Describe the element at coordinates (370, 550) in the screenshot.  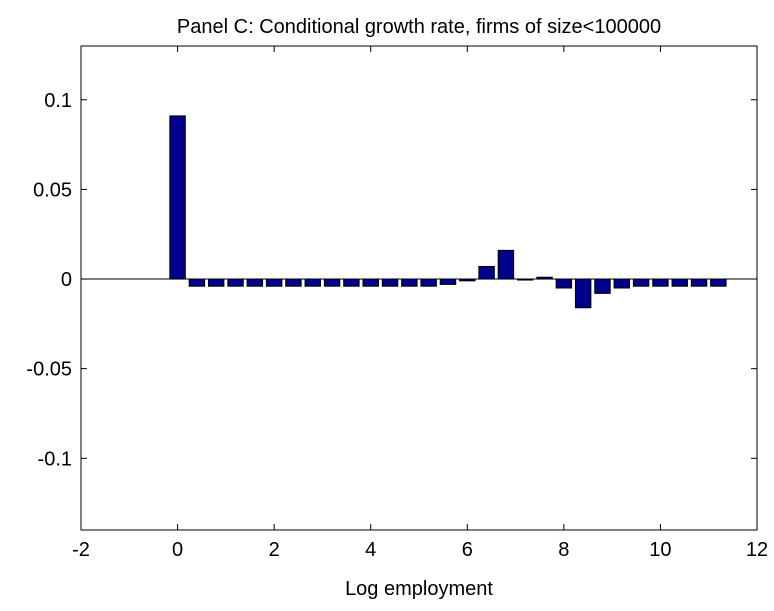
I see `x-tick-label: 4` at that location.